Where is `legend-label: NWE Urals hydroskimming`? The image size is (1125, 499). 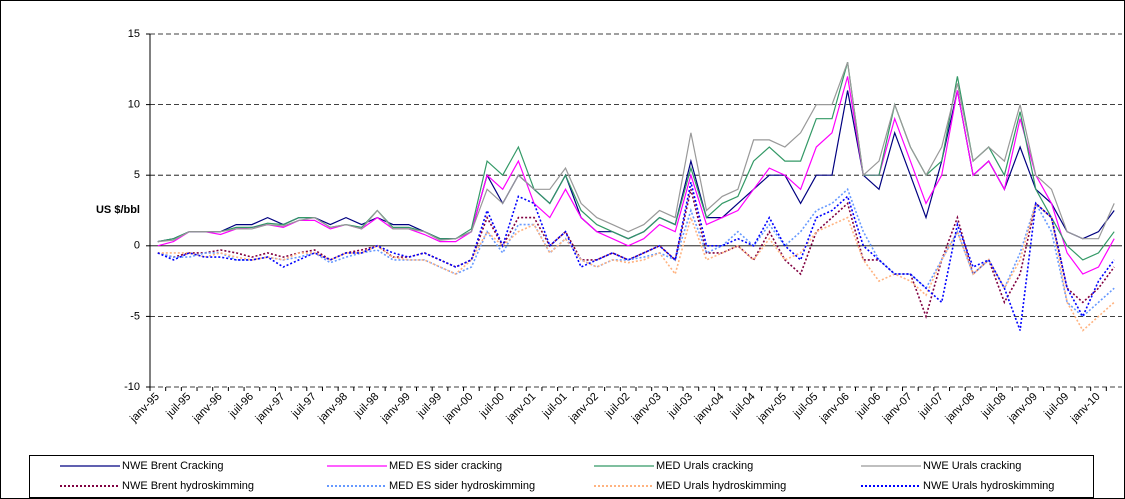
legend-label: NWE Urals hydroskimming is located at coordinates (988, 486).